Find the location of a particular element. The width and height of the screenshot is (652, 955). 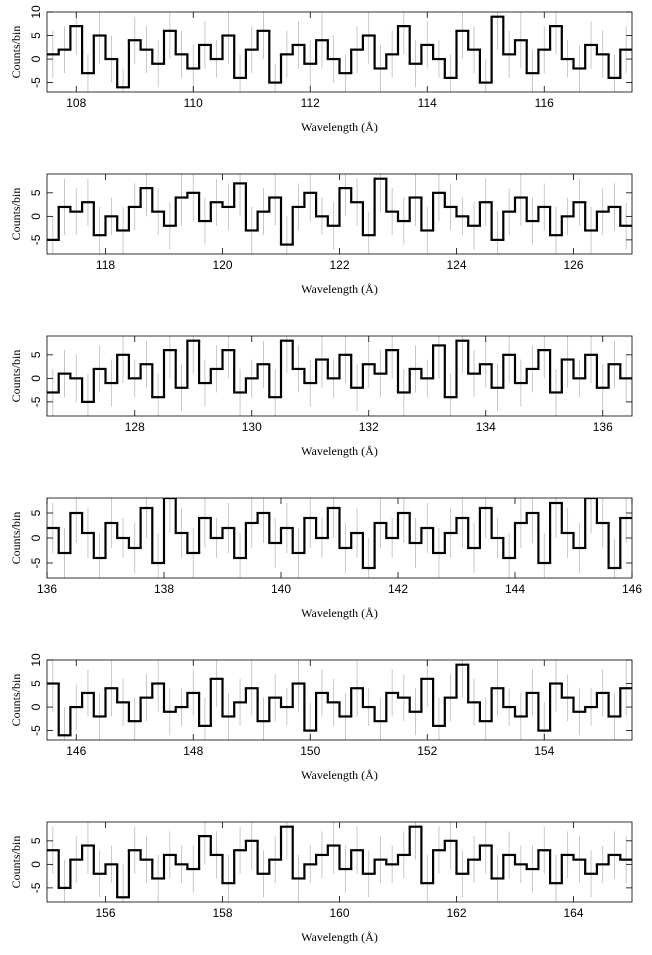

x-tick-label: 128 is located at coordinates (135, 427).